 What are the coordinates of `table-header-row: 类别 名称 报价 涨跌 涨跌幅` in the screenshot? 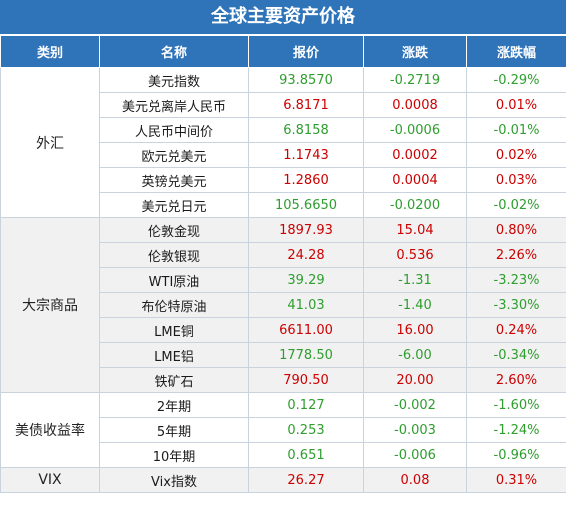 It's located at (283, 51).